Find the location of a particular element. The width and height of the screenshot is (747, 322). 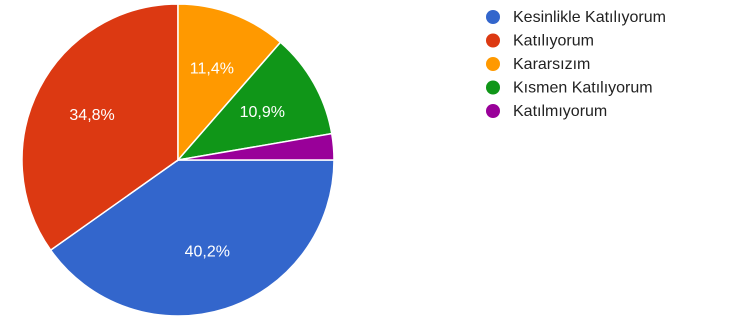

legend-label-kismen-katiliyorum: Kısmen Katılıyorum is located at coordinates (583, 88).